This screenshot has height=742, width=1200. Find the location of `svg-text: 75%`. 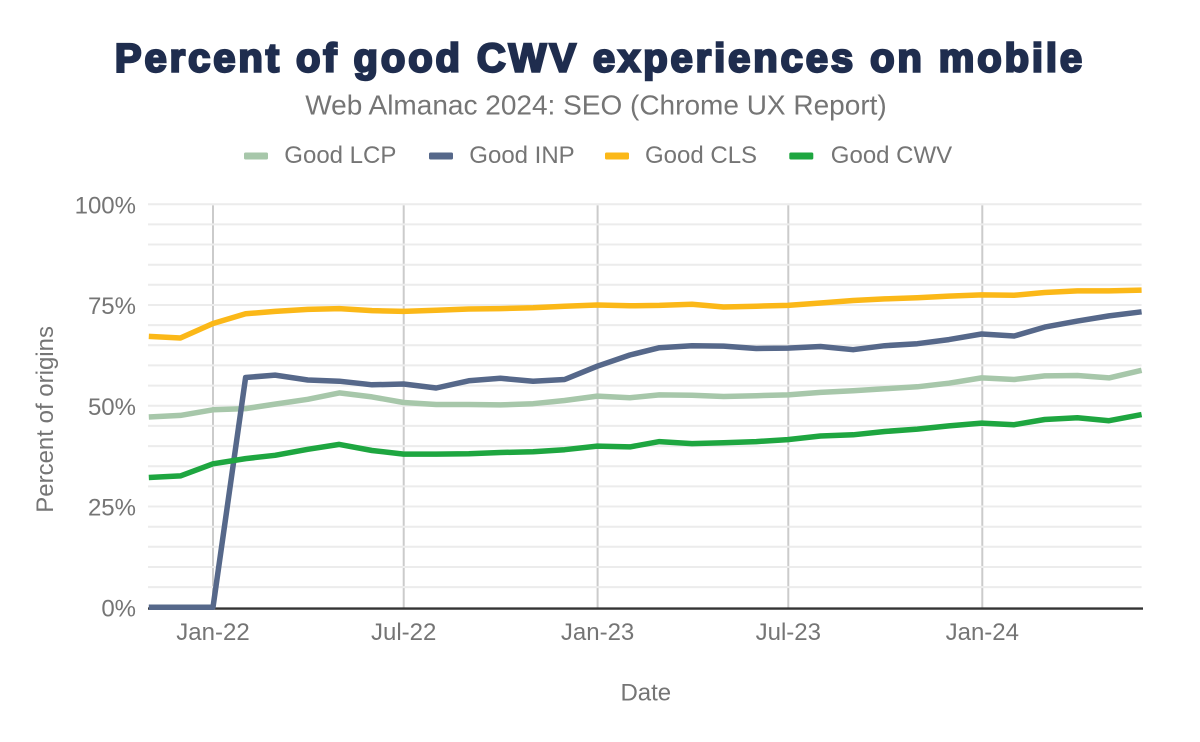

svg-text: 75% is located at coordinates (112, 306).